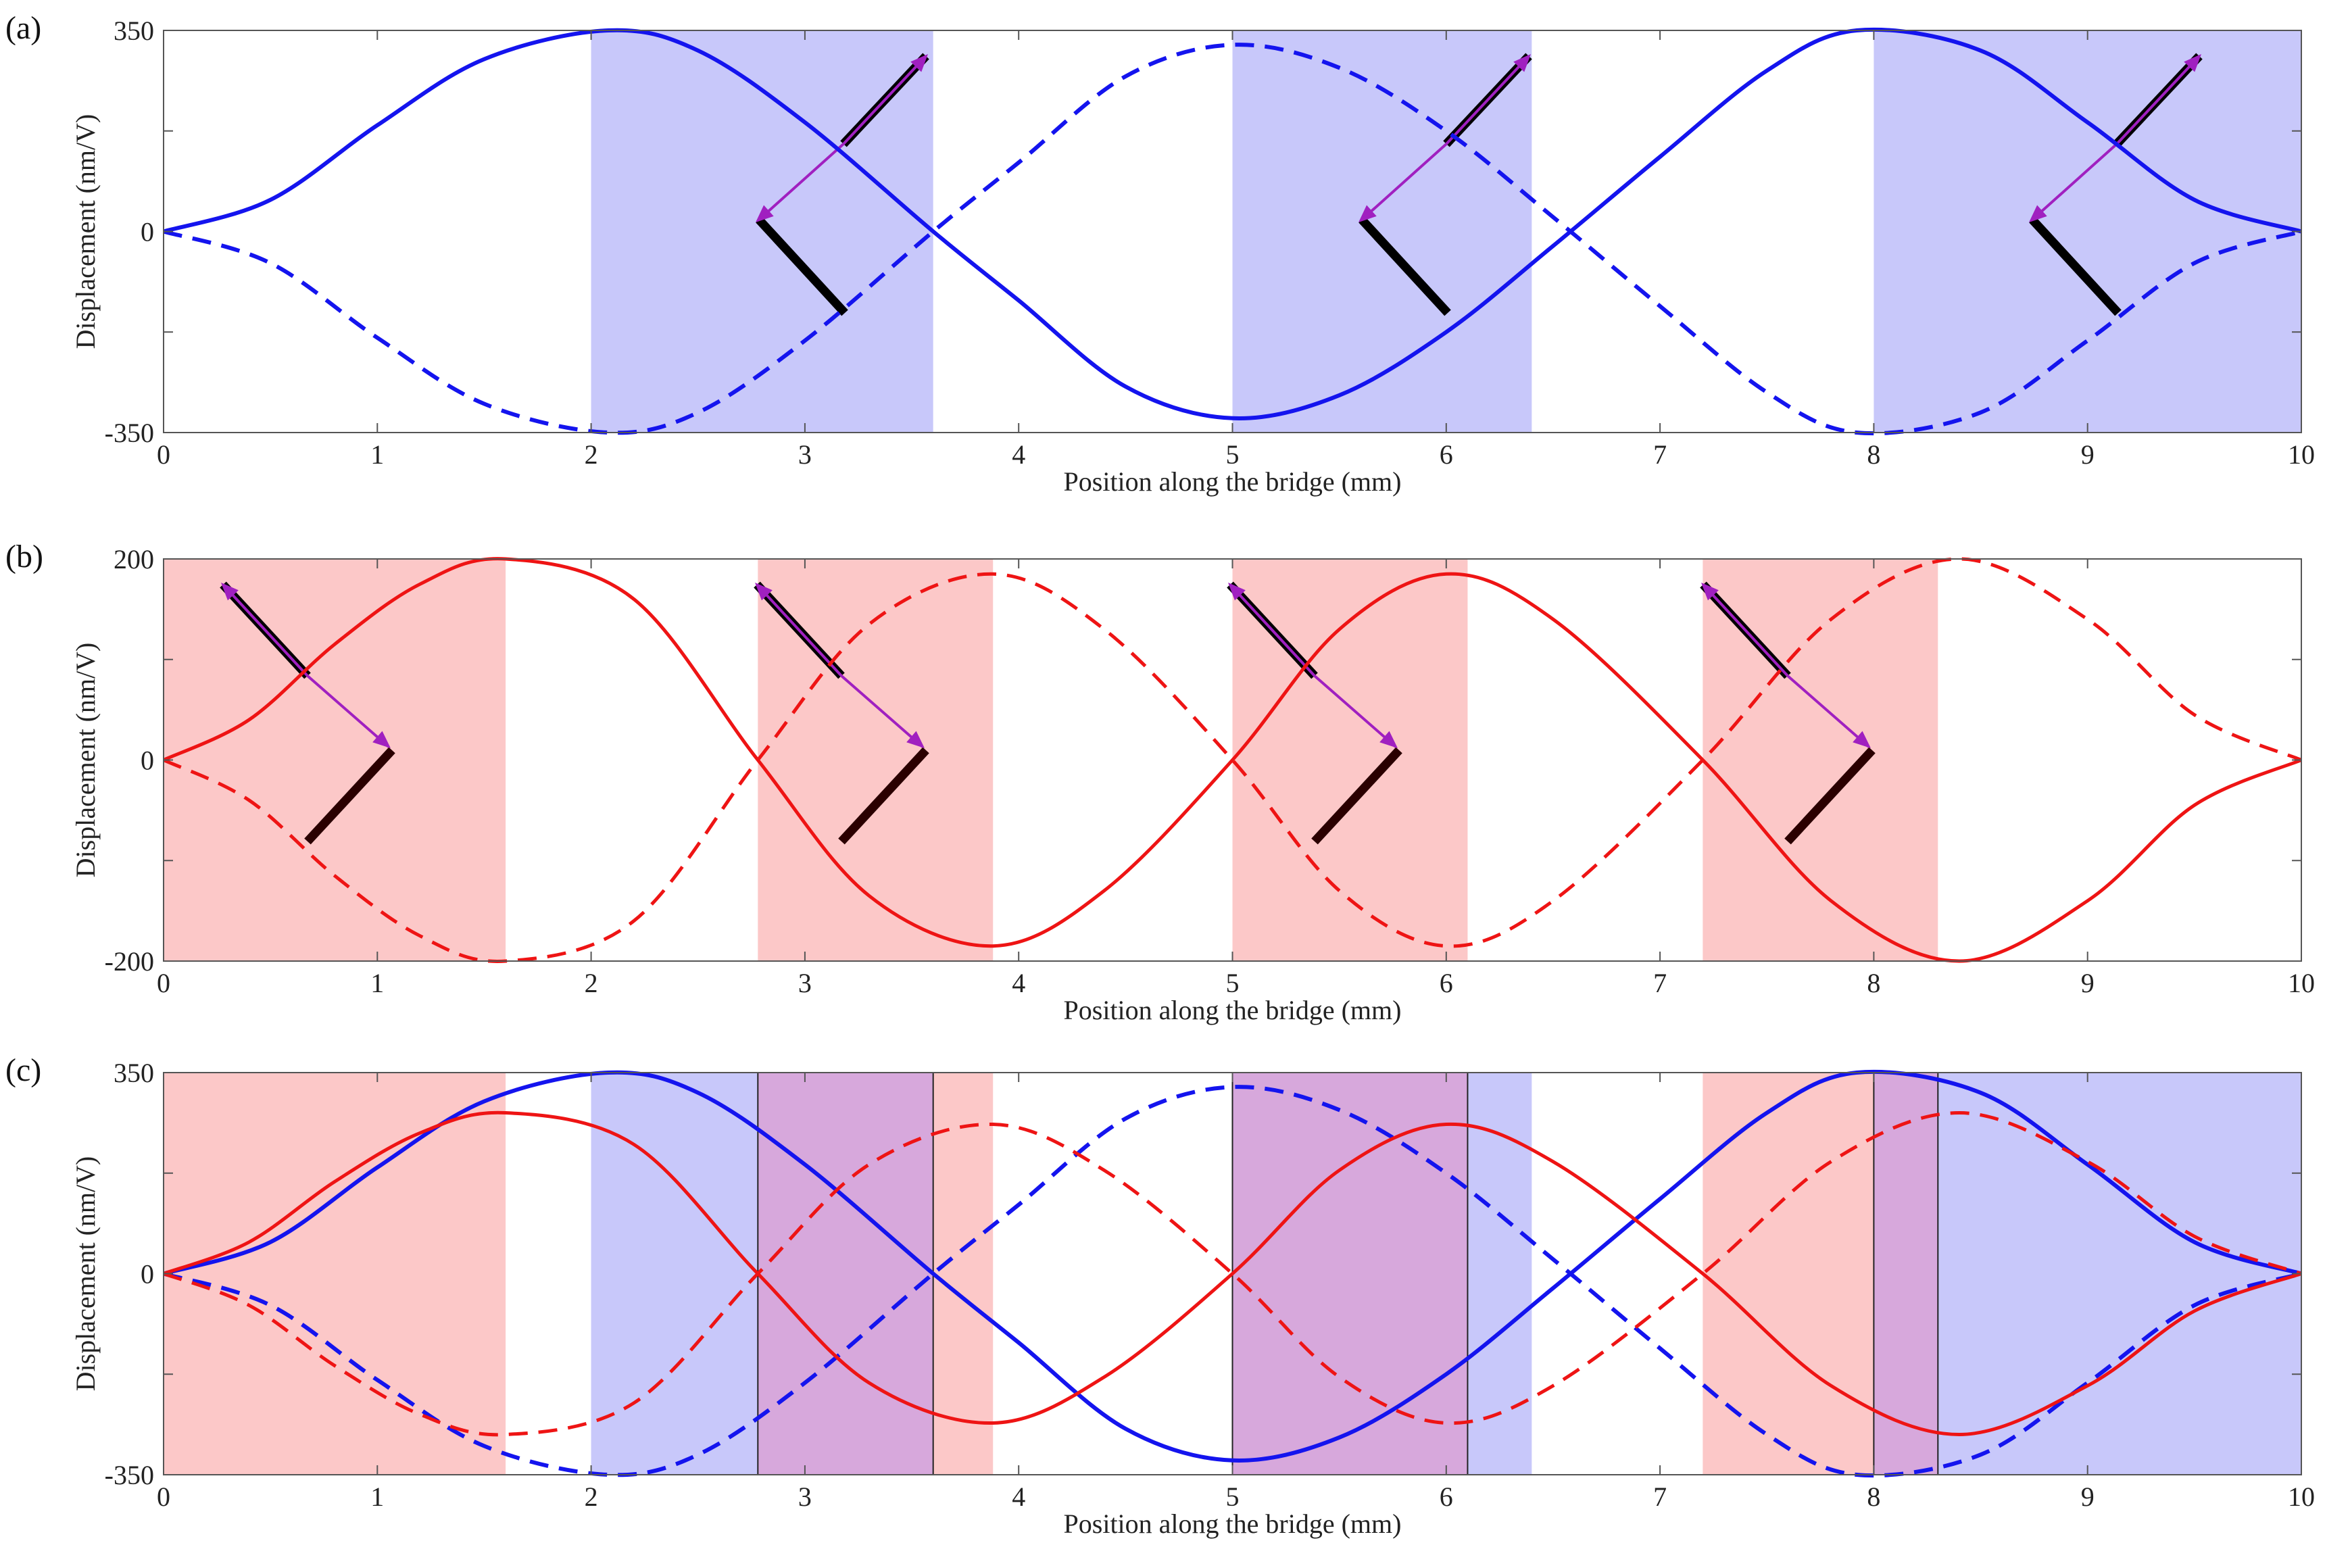  Describe the element at coordinates (85, 1274) in the screenshot. I see `panel-c-ylabel: Displacement (nm/V)` at that location.